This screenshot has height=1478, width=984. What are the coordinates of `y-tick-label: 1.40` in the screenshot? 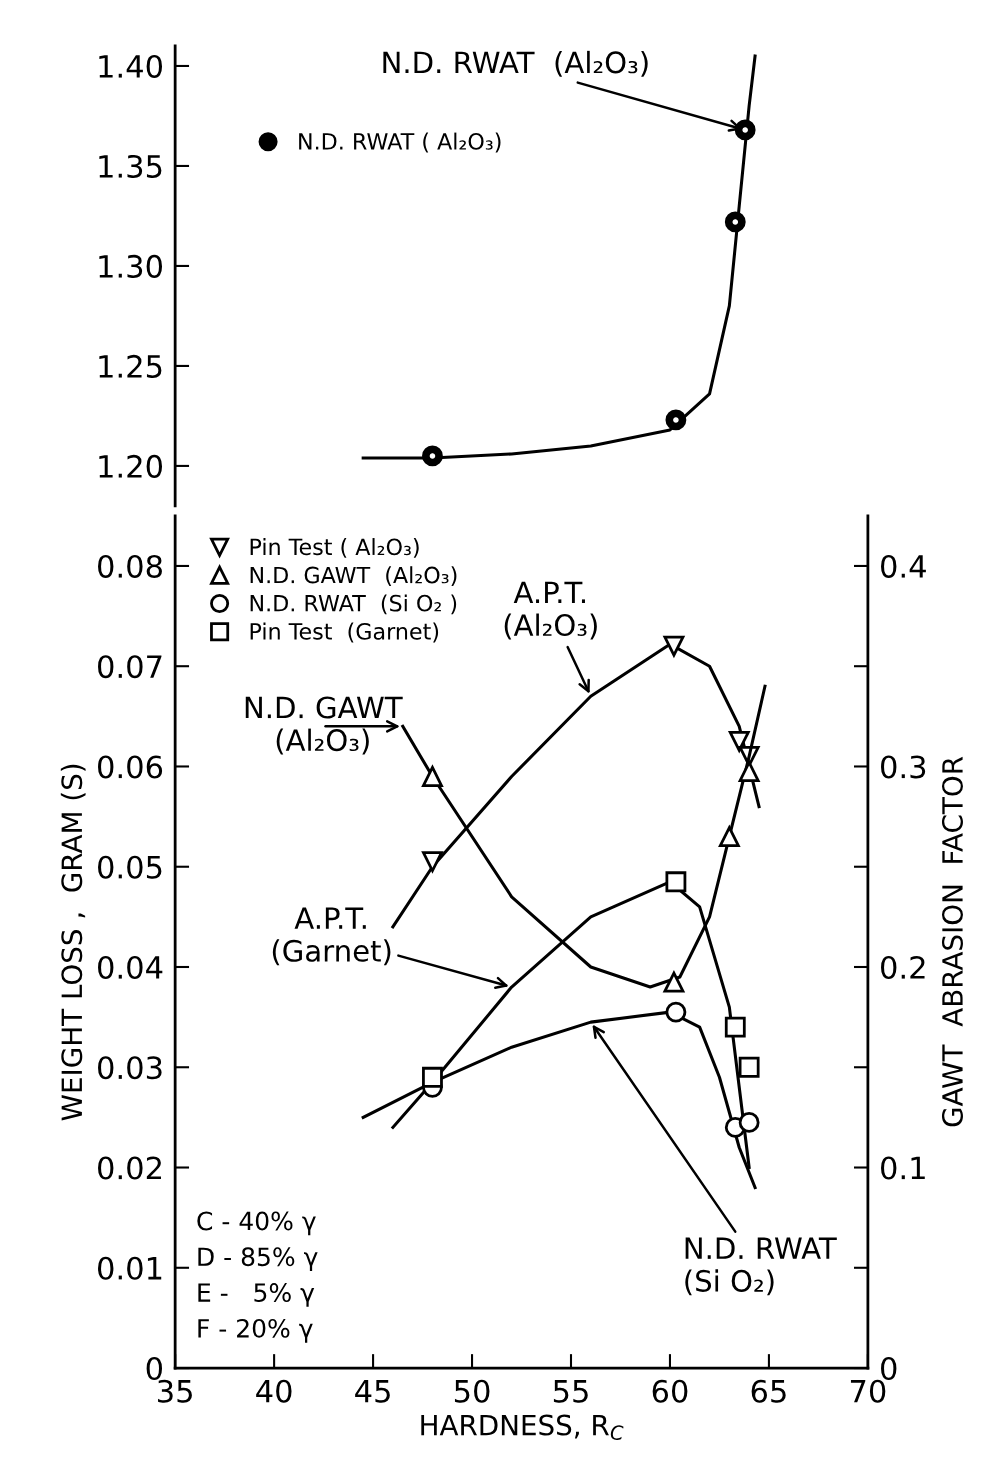 It's located at (131, 66).